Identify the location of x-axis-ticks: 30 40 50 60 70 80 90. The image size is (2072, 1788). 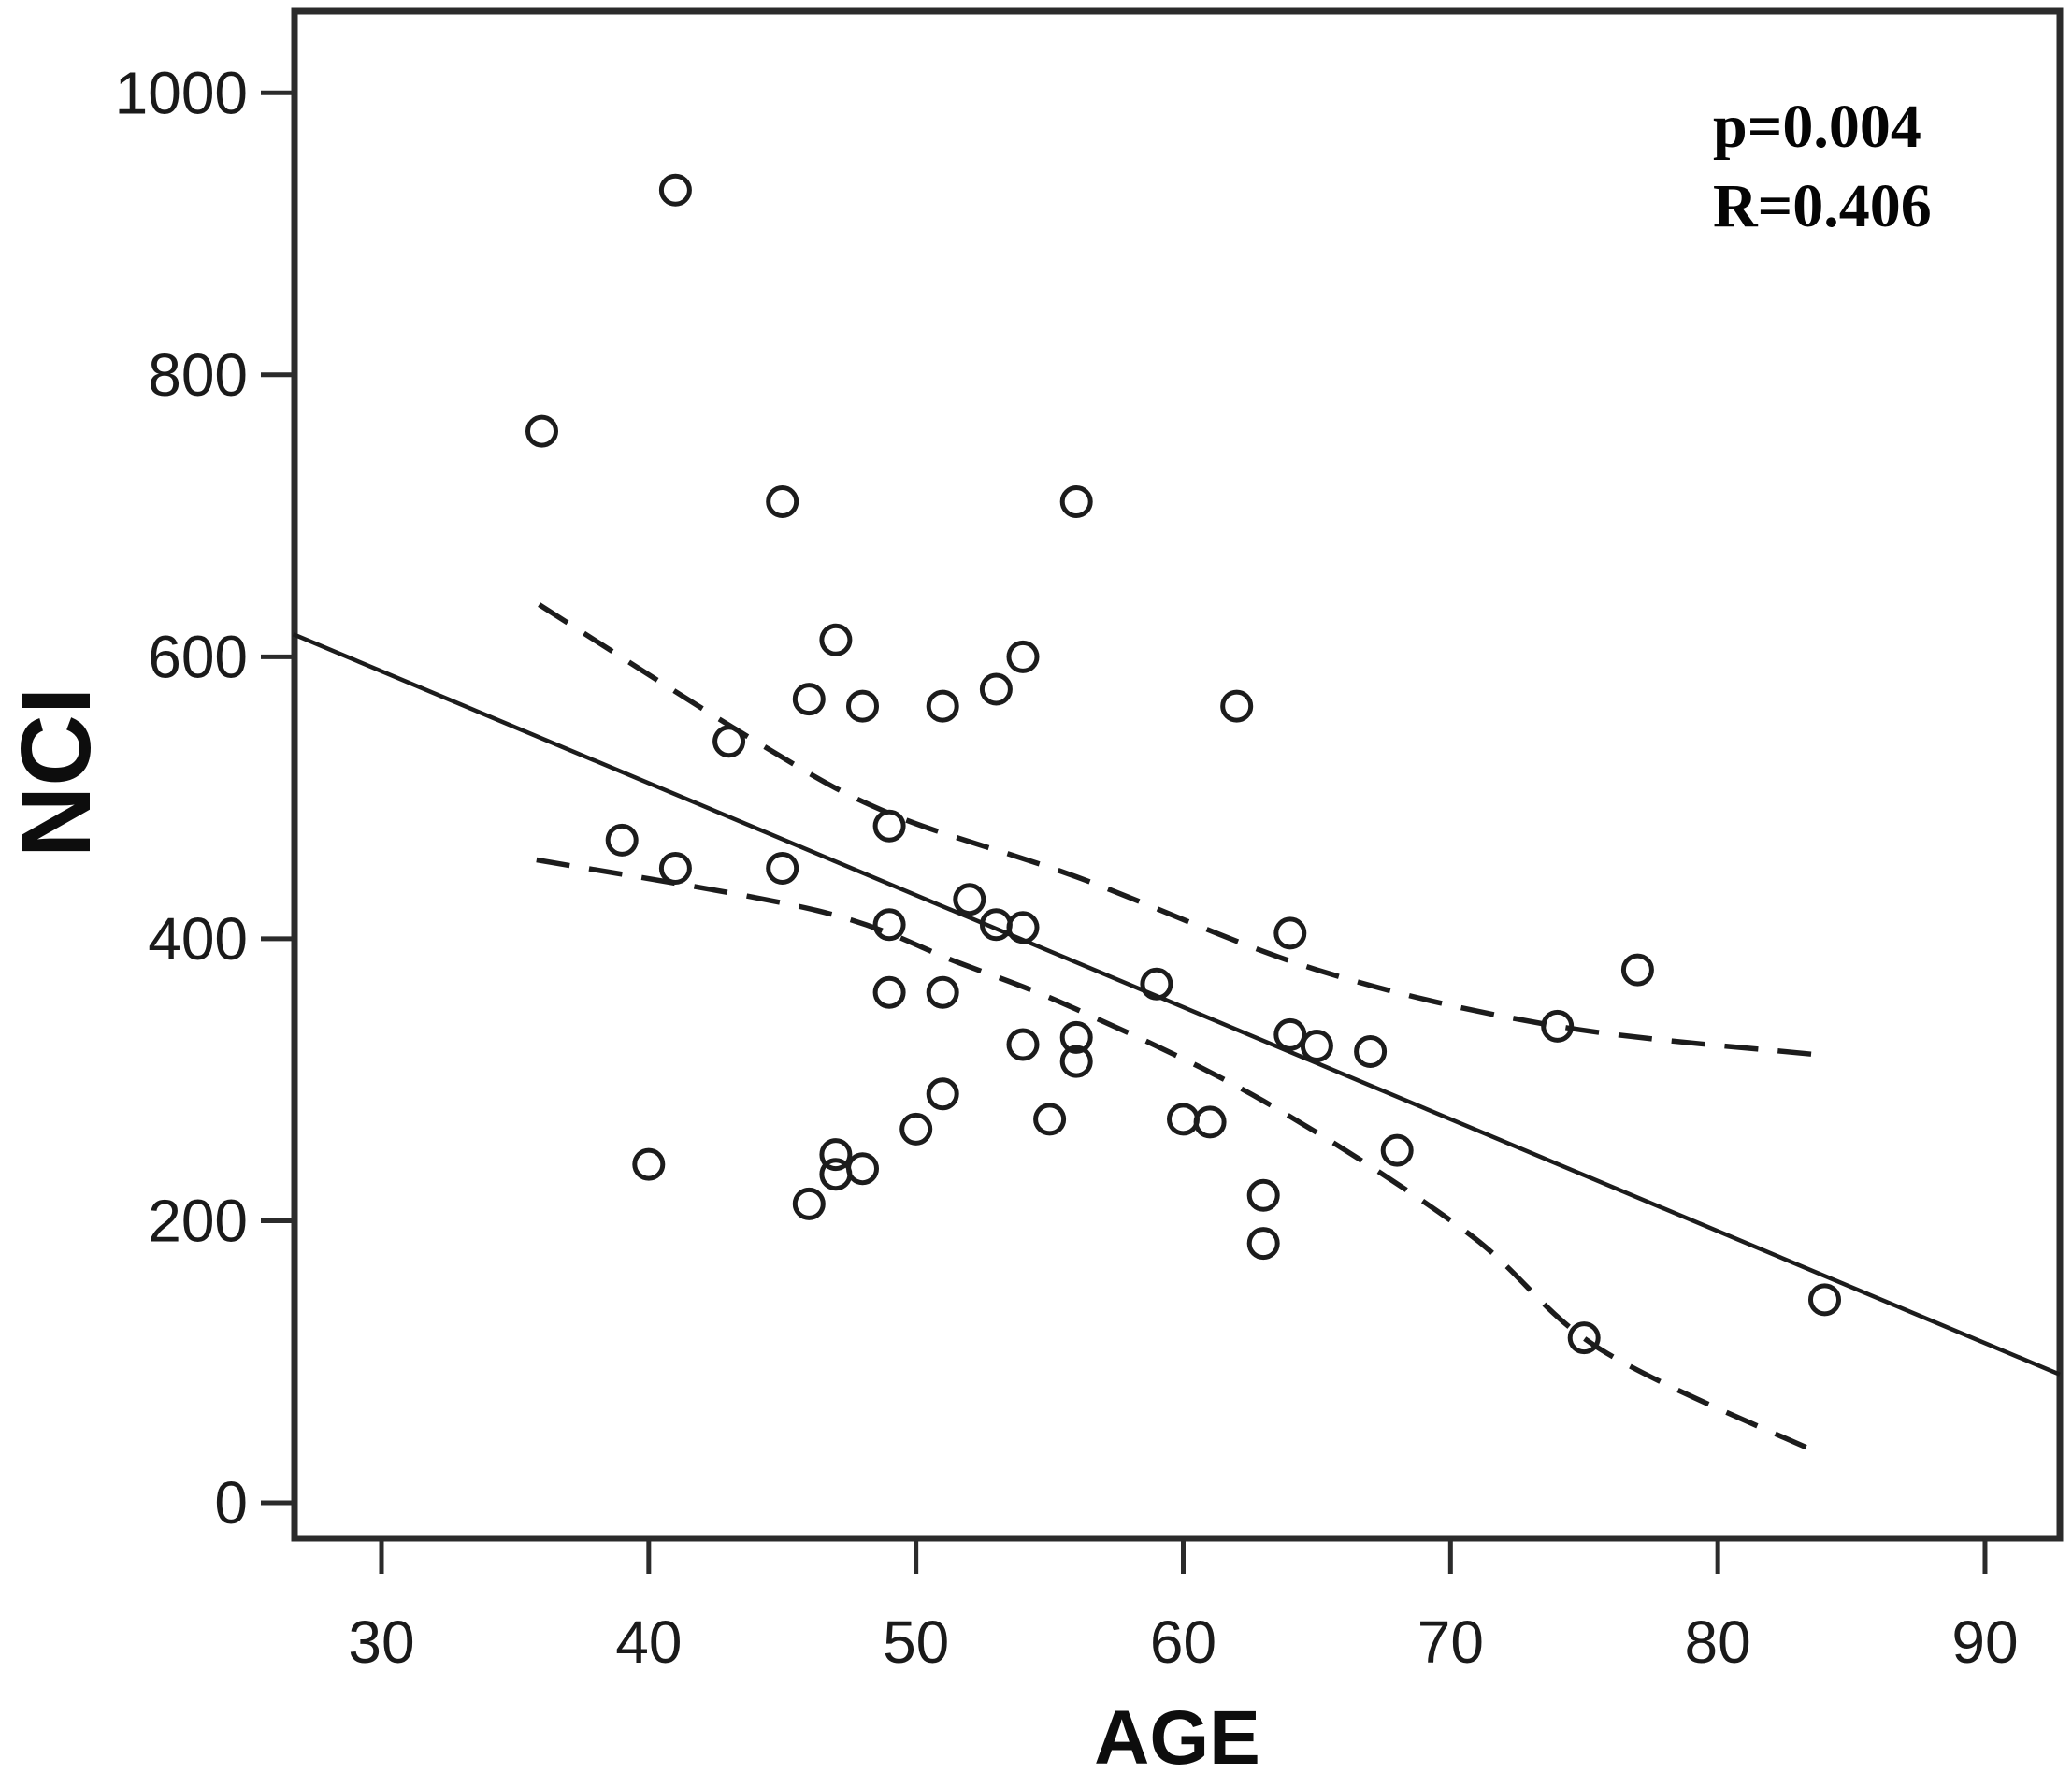
(1183, 1607).